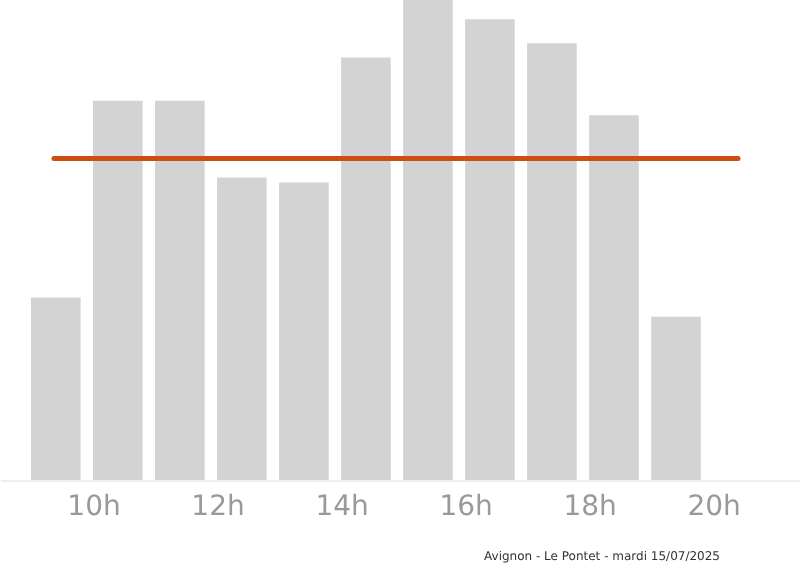  Describe the element at coordinates (94, 507) in the screenshot. I see `x-tick-label: 10h` at that location.